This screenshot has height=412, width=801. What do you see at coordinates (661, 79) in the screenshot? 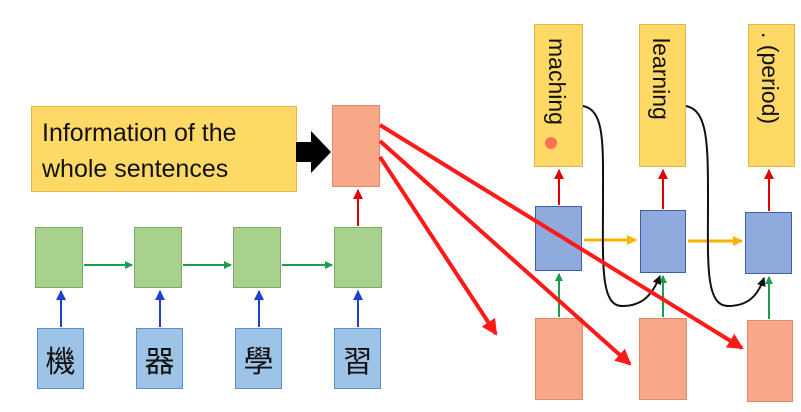
I see `output-word-label: learning` at bounding box center [661, 79].